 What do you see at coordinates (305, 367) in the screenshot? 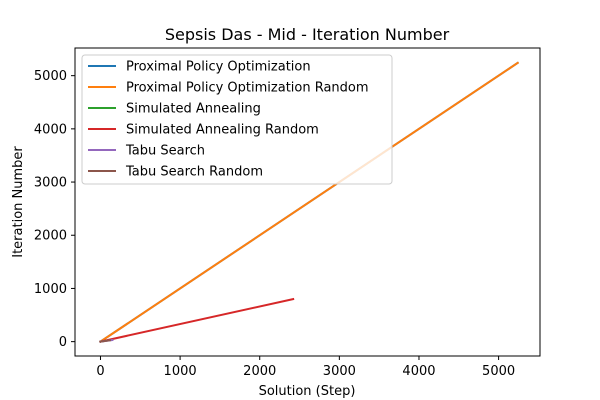
I see `x-axis: 0 1000 2000 3000 4000 5000` at bounding box center [305, 367].